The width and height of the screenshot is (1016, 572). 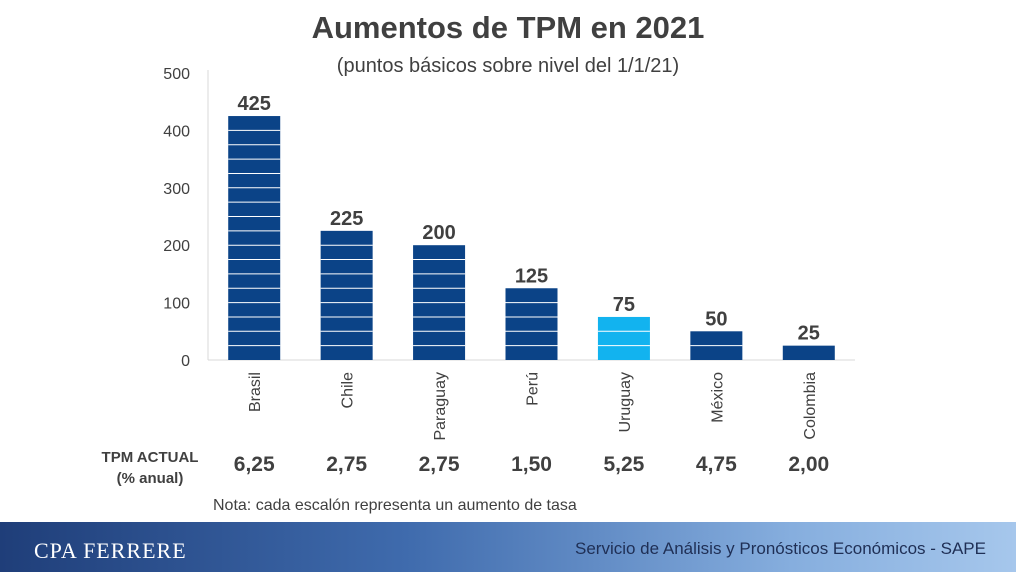 What do you see at coordinates (623, 338) in the screenshot?
I see `bar-uruguay` at bounding box center [623, 338].